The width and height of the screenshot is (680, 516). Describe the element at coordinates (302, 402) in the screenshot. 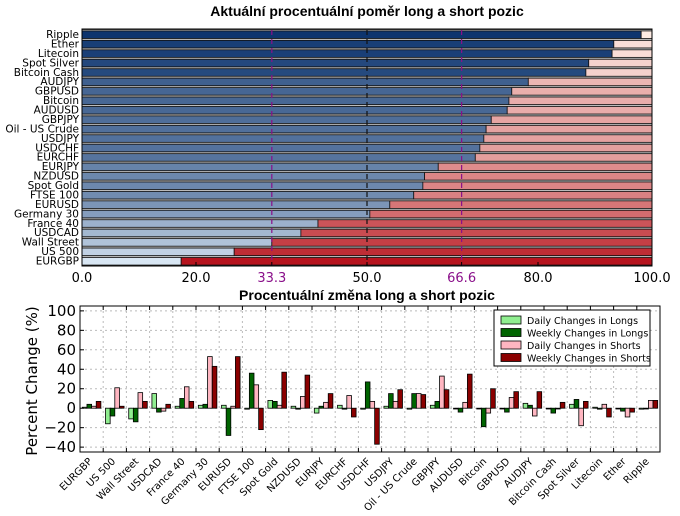

I see `daily-changes-in-shorts-bar-nzdusd` at that location.